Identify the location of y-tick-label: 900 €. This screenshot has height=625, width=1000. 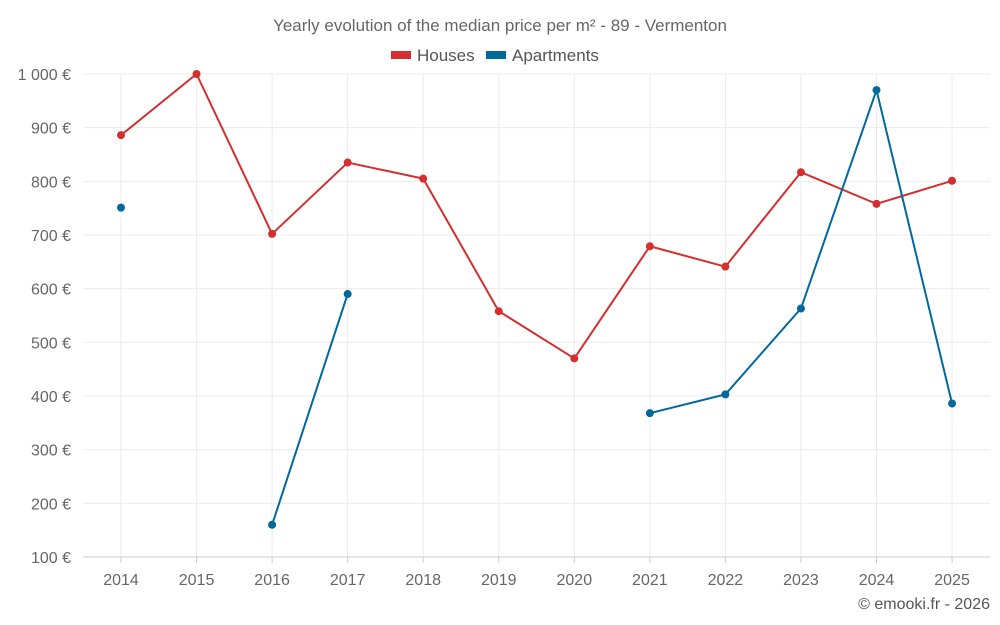
(51, 129).